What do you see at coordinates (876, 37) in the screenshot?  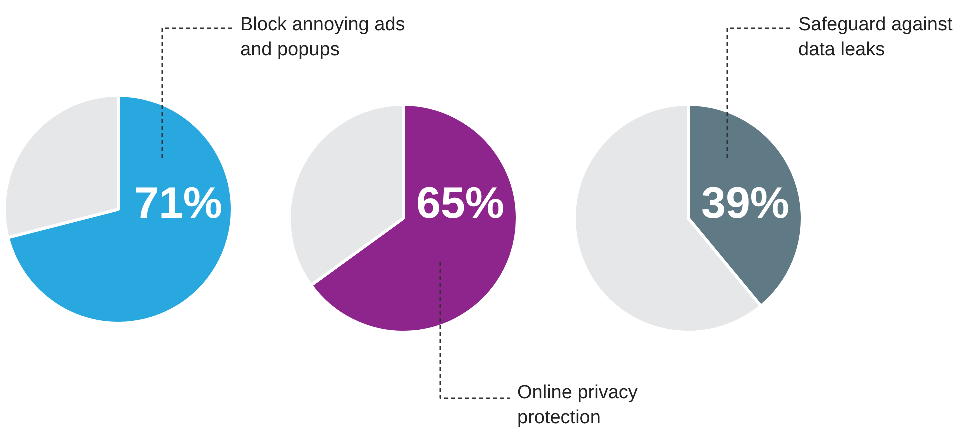 I see `slice-label: Safeguard against data leaks` at bounding box center [876, 37].